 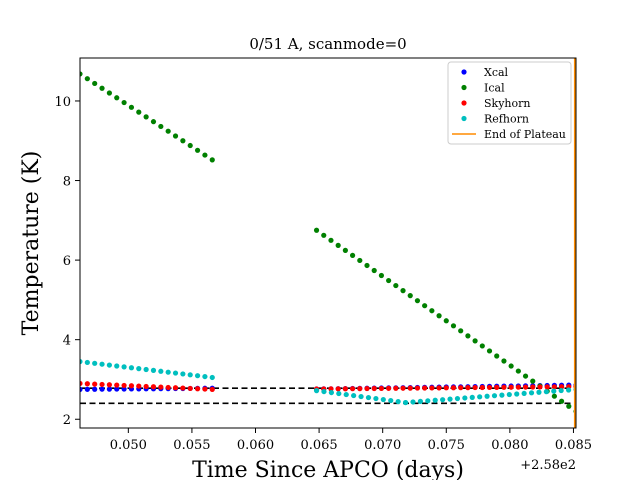 What do you see at coordinates (67, 420) in the screenshot?
I see `y-tick-label: 2` at bounding box center [67, 420].